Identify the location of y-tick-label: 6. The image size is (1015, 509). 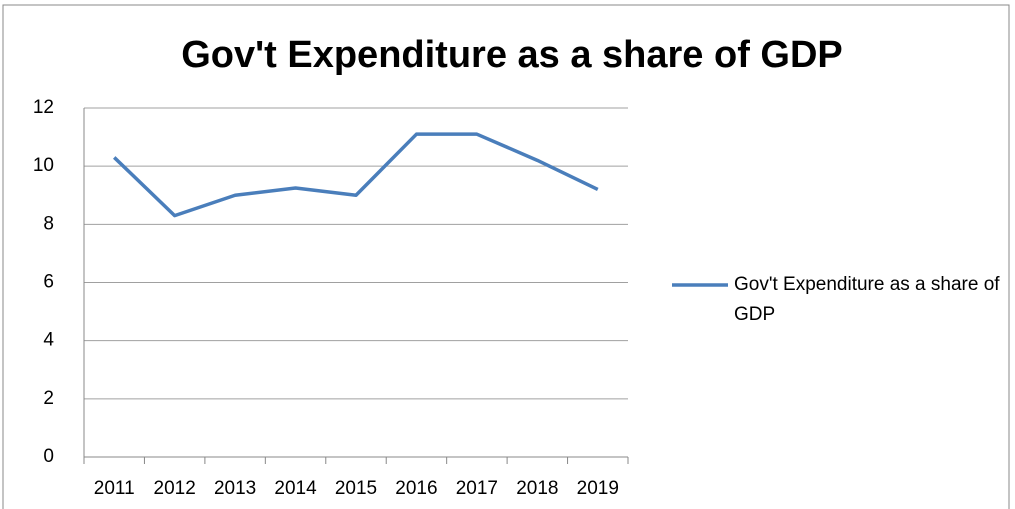
(48, 282).